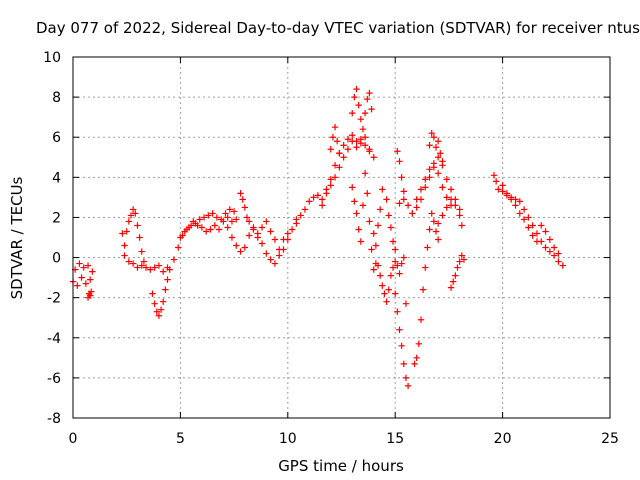 This screenshot has width=640, height=480. I want to click on series-ntus-g, so click(362, 109).